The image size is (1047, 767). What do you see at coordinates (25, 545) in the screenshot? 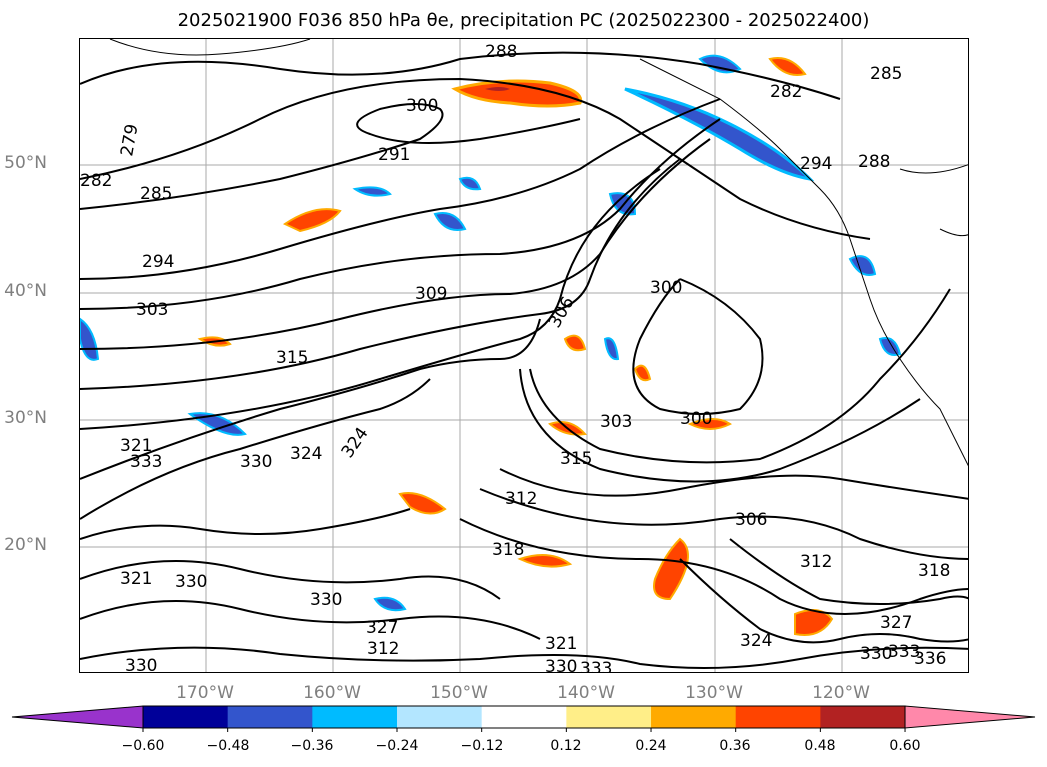
I see `latitude-label: 20°N` at bounding box center [25, 545].